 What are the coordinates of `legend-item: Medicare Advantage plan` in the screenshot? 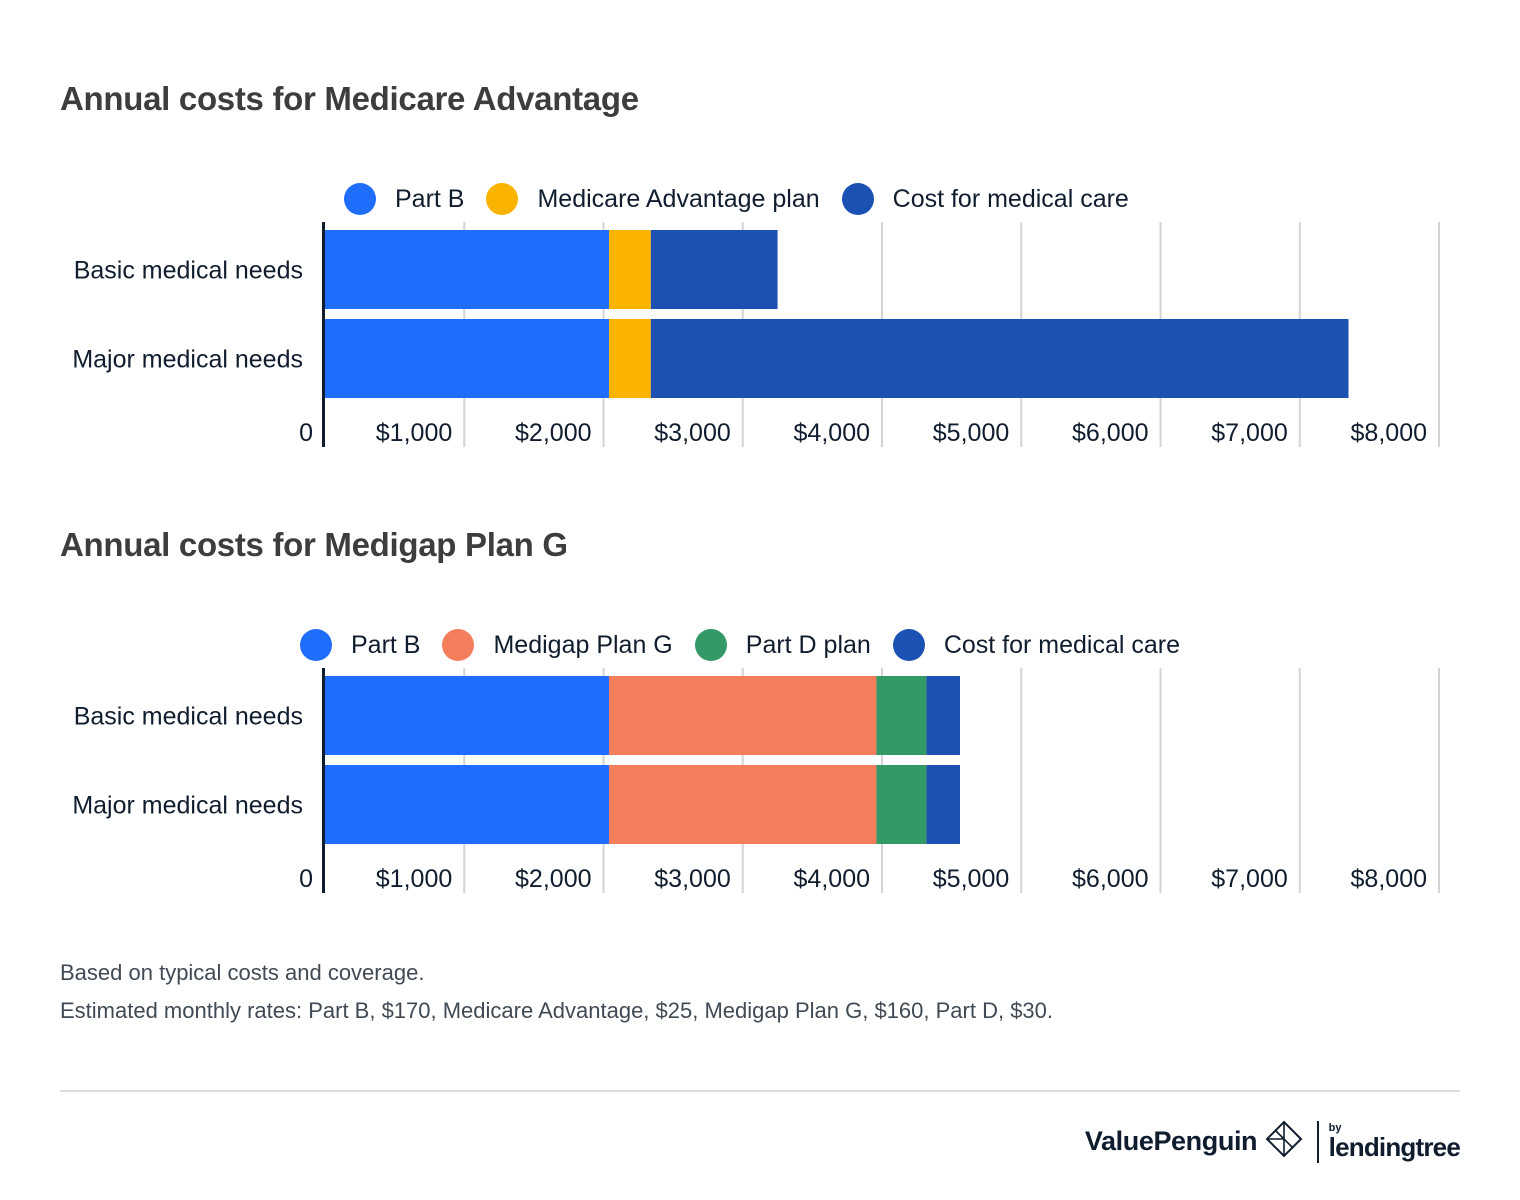 It's located at (653, 199).